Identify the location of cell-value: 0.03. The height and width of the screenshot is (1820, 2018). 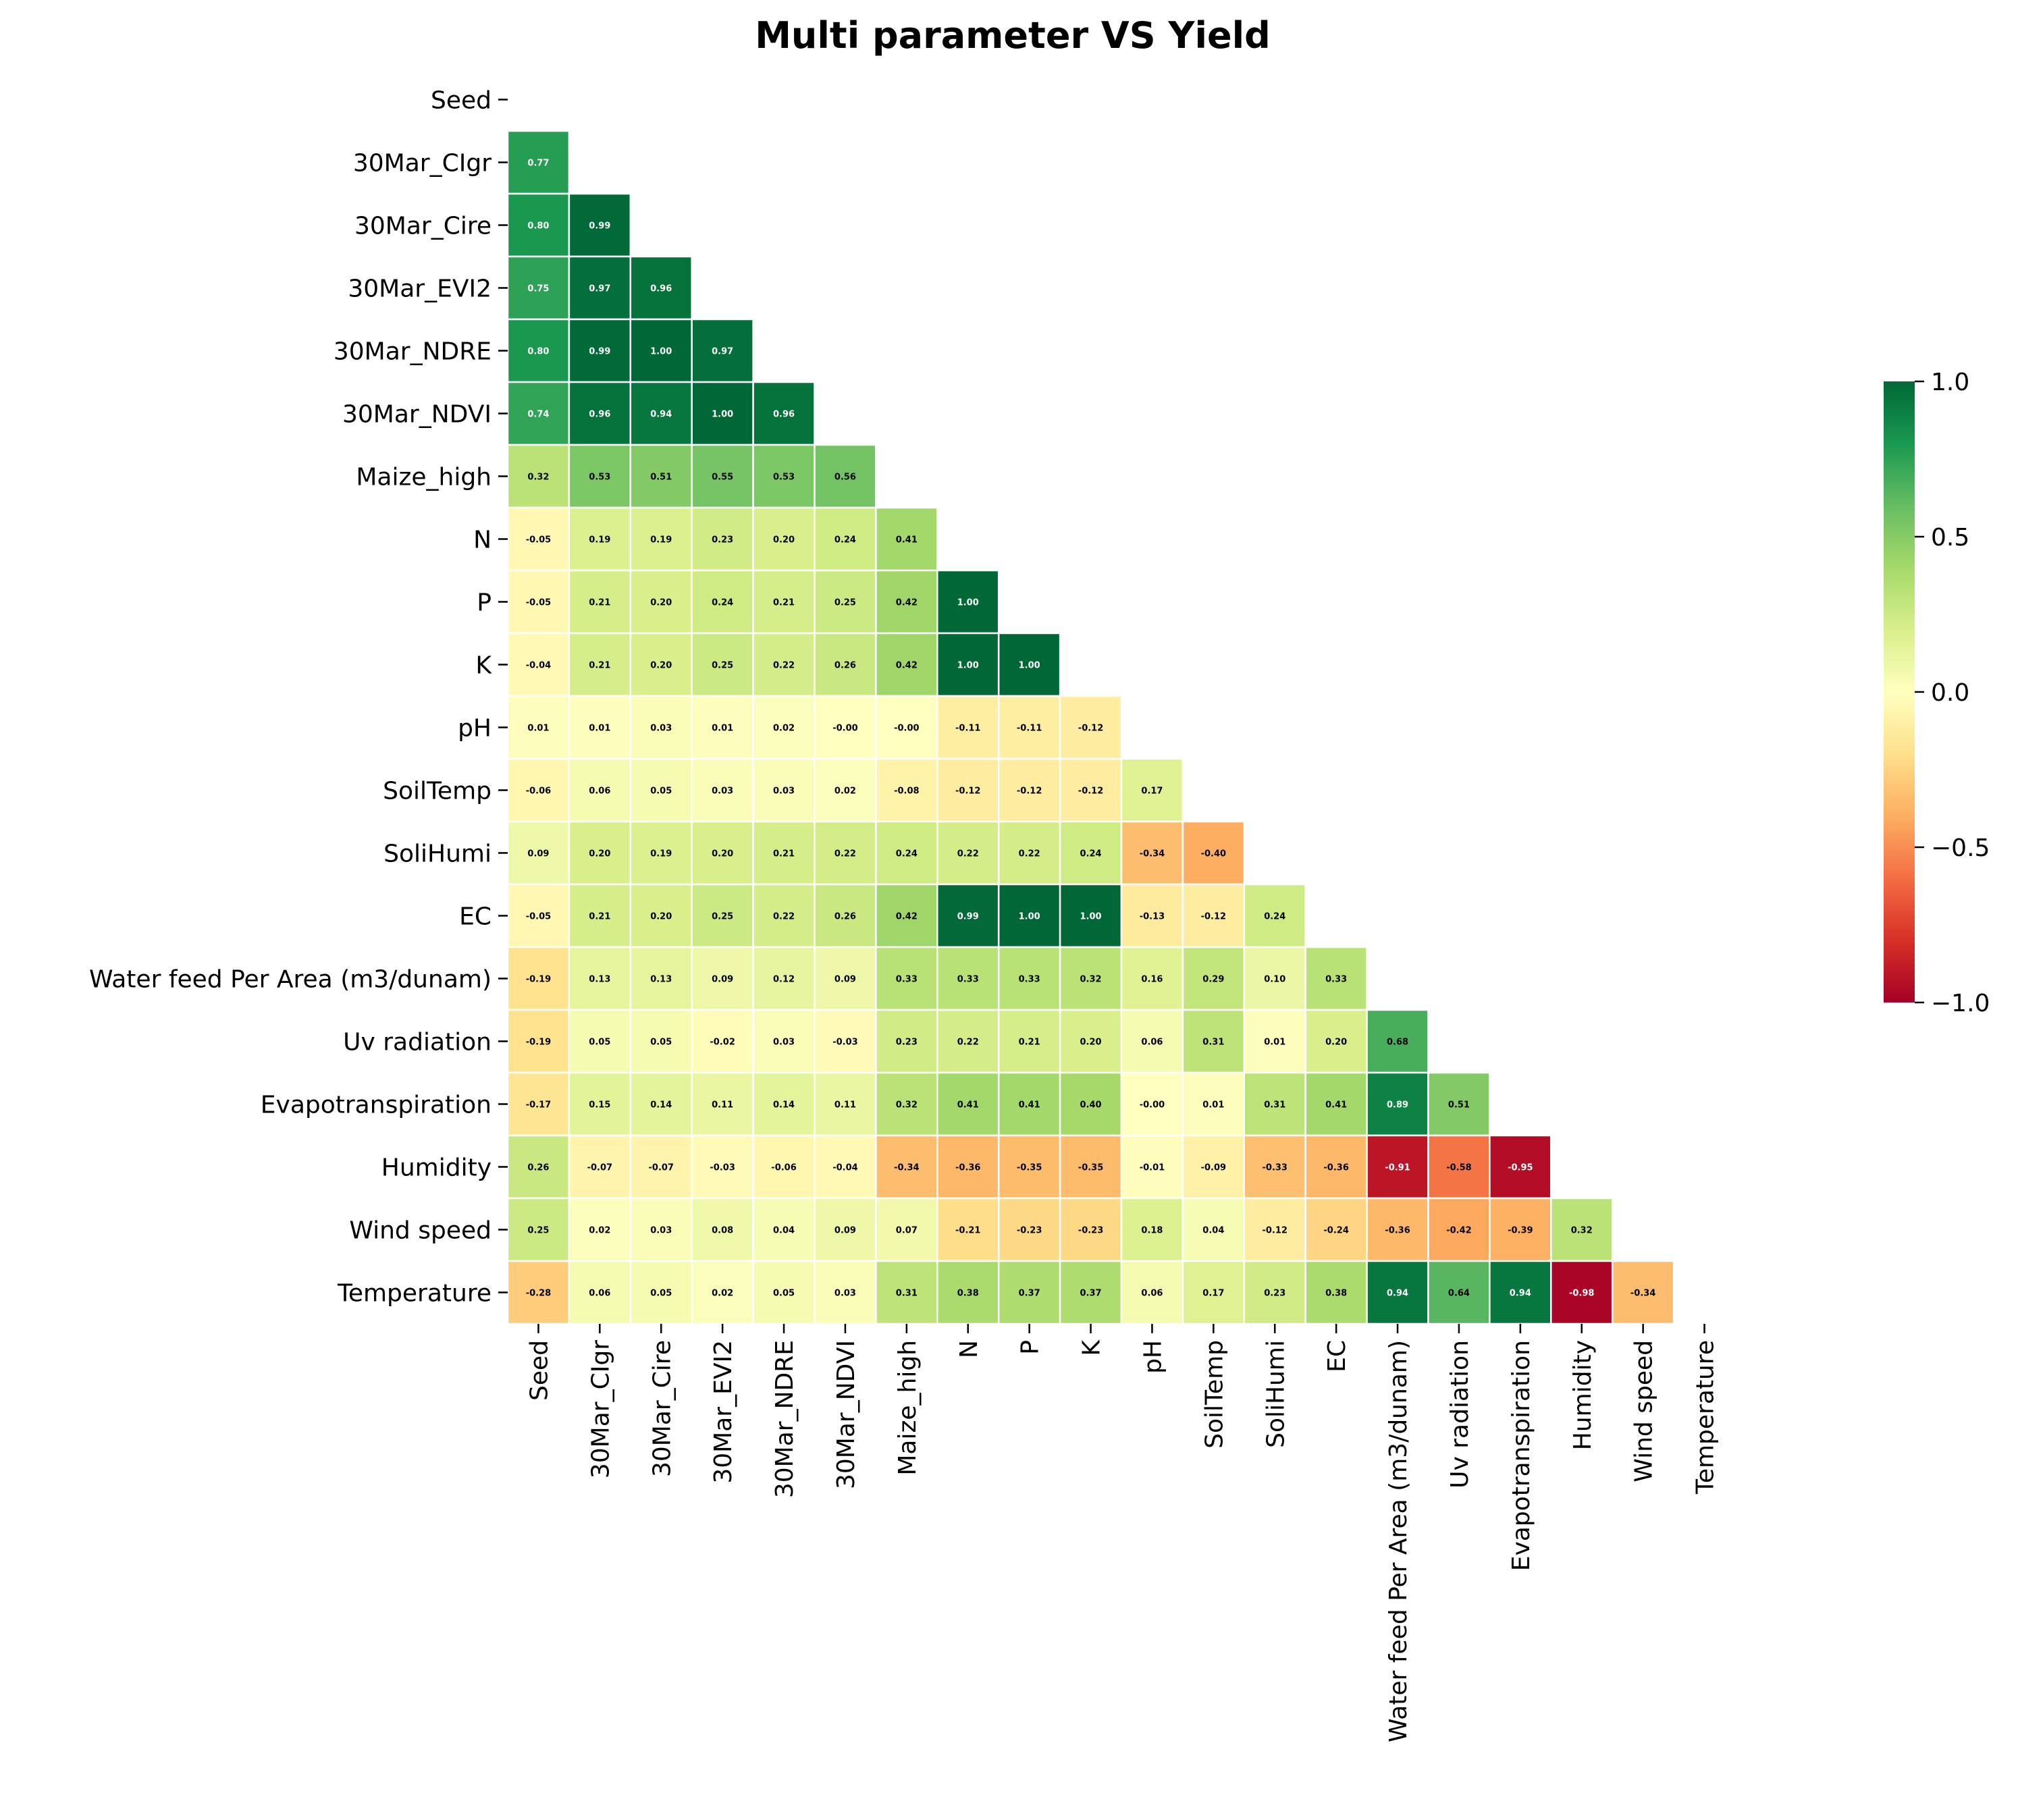
(784, 1043).